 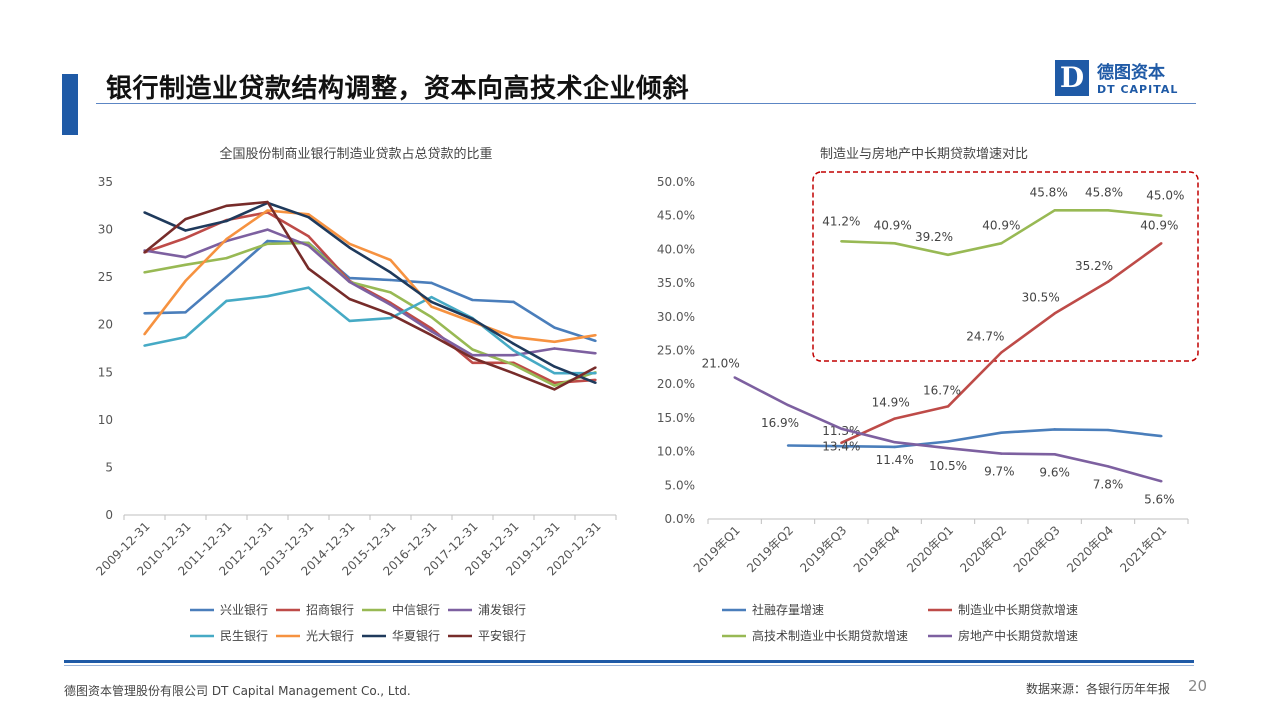 What do you see at coordinates (999, 472) in the screenshot?
I see `data-label: 9.7%` at bounding box center [999, 472].